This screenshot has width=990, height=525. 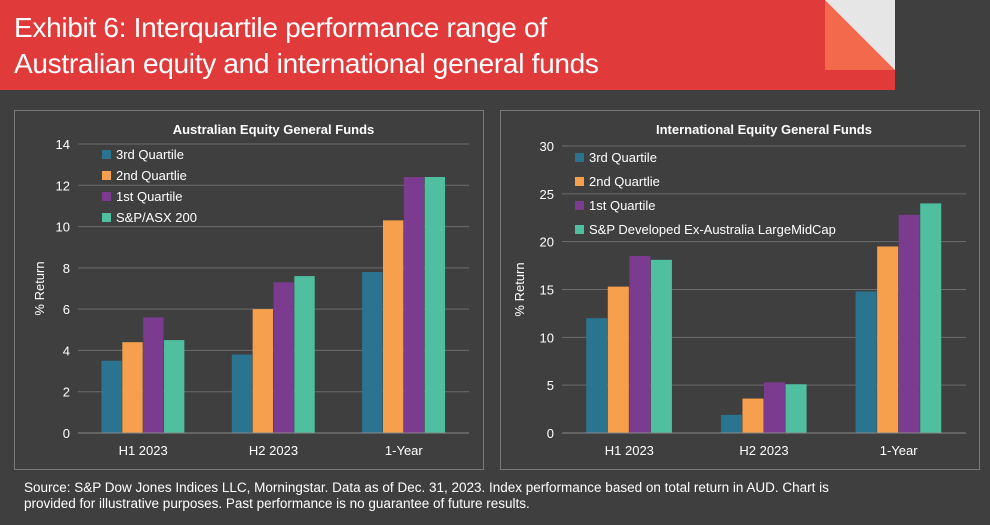 What do you see at coordinates (66, 392) in the screenshot?
I see `y-tick-label: 2` at bounding box center [66, 392].